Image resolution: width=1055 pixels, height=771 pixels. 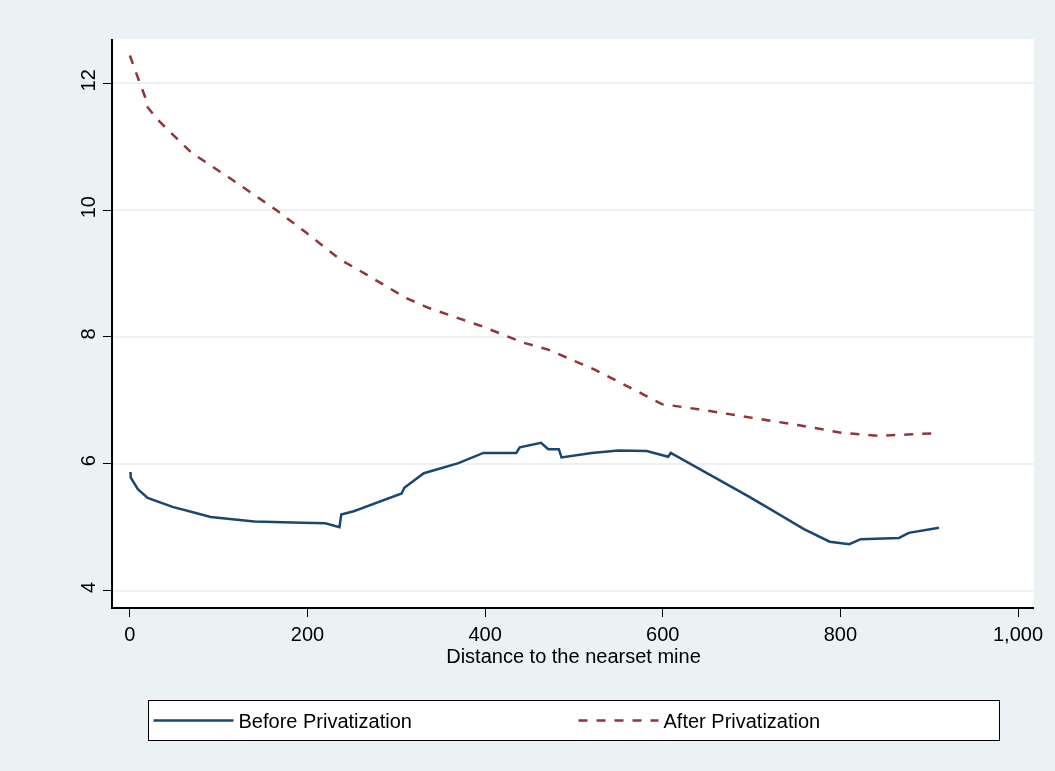 I want to click on y-tick-label: 8, so click(x=88, y=334).